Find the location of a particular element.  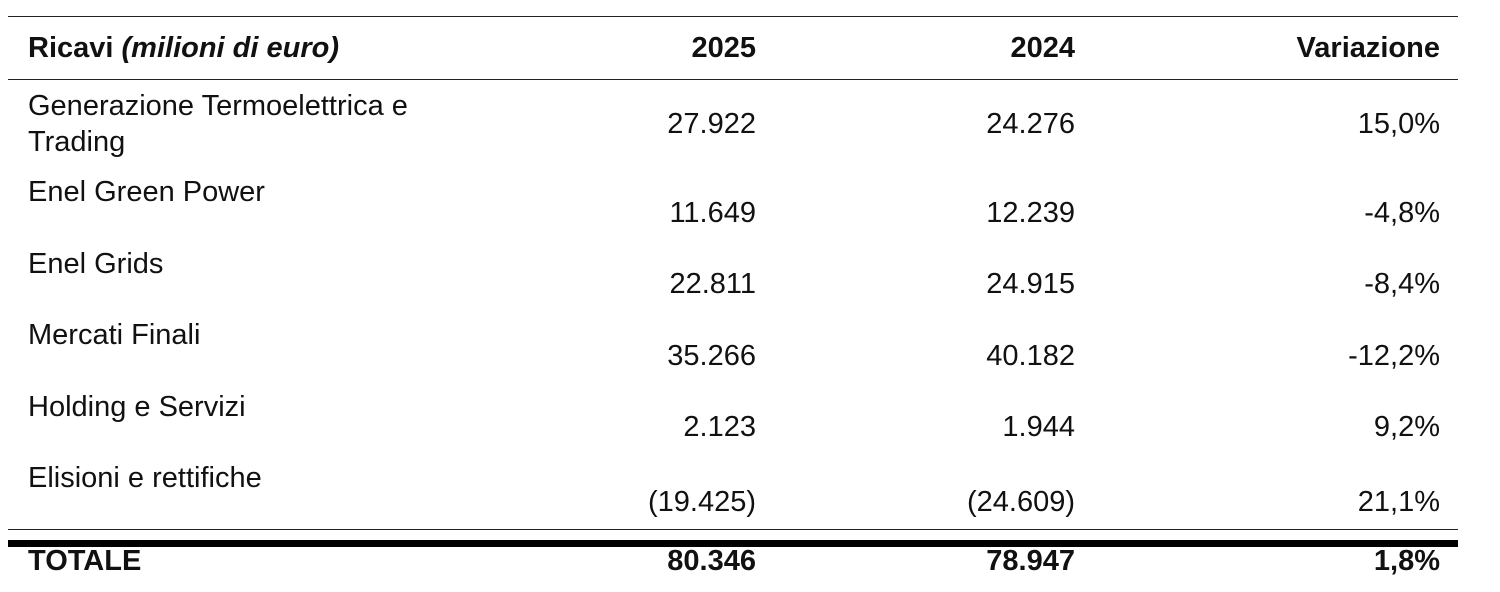

row-value-2025: 2.123 is located at coordinates (611, 419).